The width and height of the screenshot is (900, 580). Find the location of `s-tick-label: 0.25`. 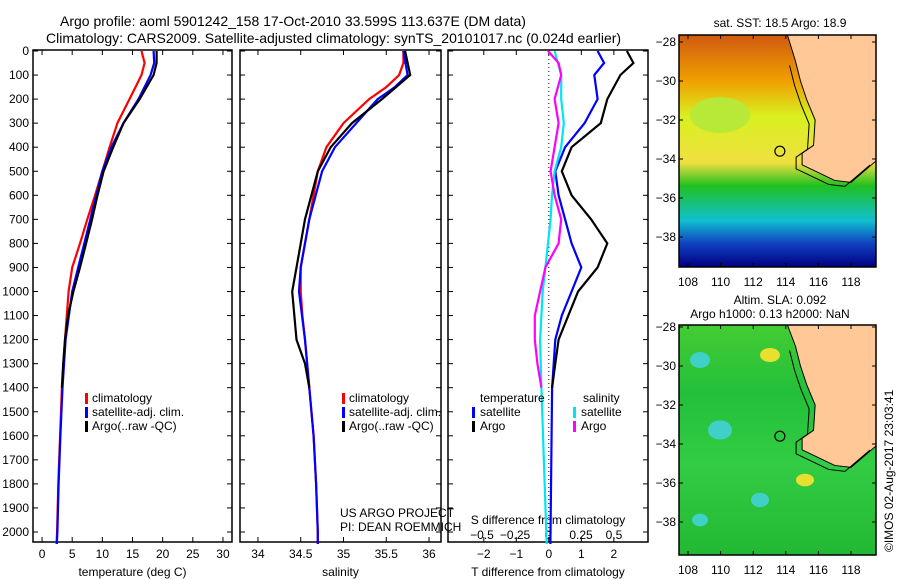

s-tick-label: 0.25 is located at coordinates (581, 535).